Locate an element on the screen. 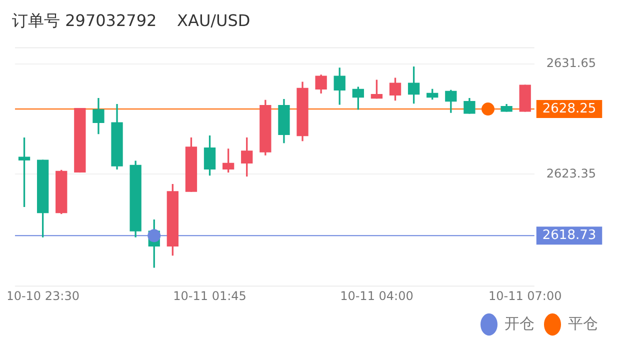 This screenshot has width=620, height=350. y-tick-label: 2623.35 is located at coordinates (571, 173).